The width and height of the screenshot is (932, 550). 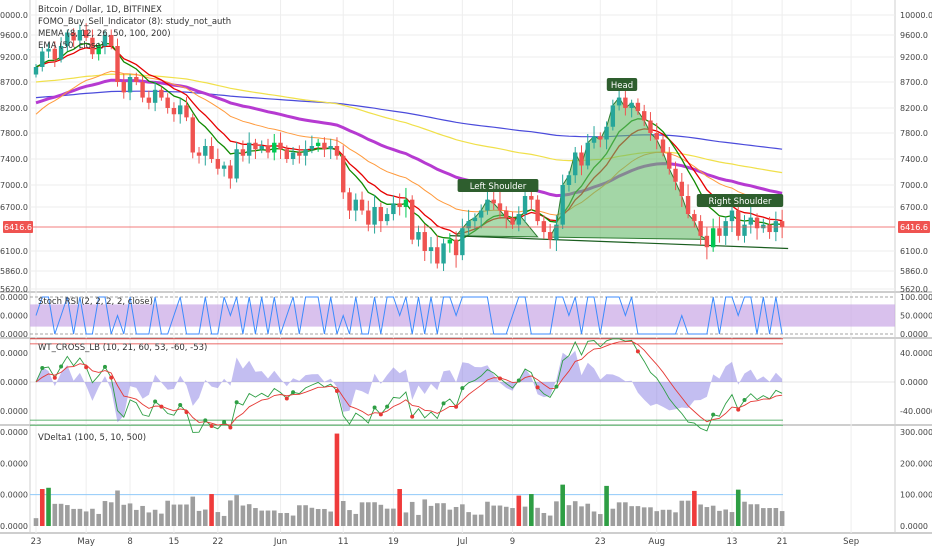 What do you see at coordinates (914, 35) in the screenshot?
I see `price-tick-1-right: 9600.0` at bounding box center [914, 35].